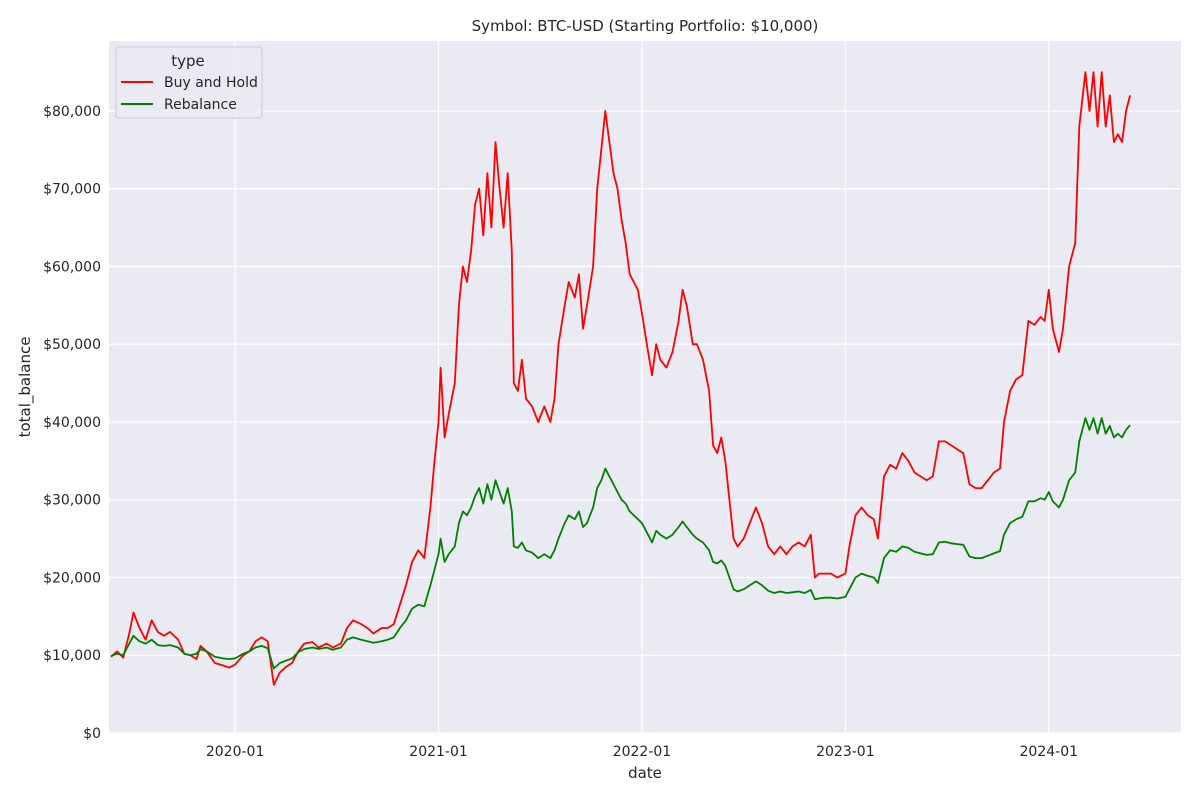  What do you see at coordinates (72, 423) in the screenshot?
I see `y-tick-label: $40,000` at bounding box center [72, 423].